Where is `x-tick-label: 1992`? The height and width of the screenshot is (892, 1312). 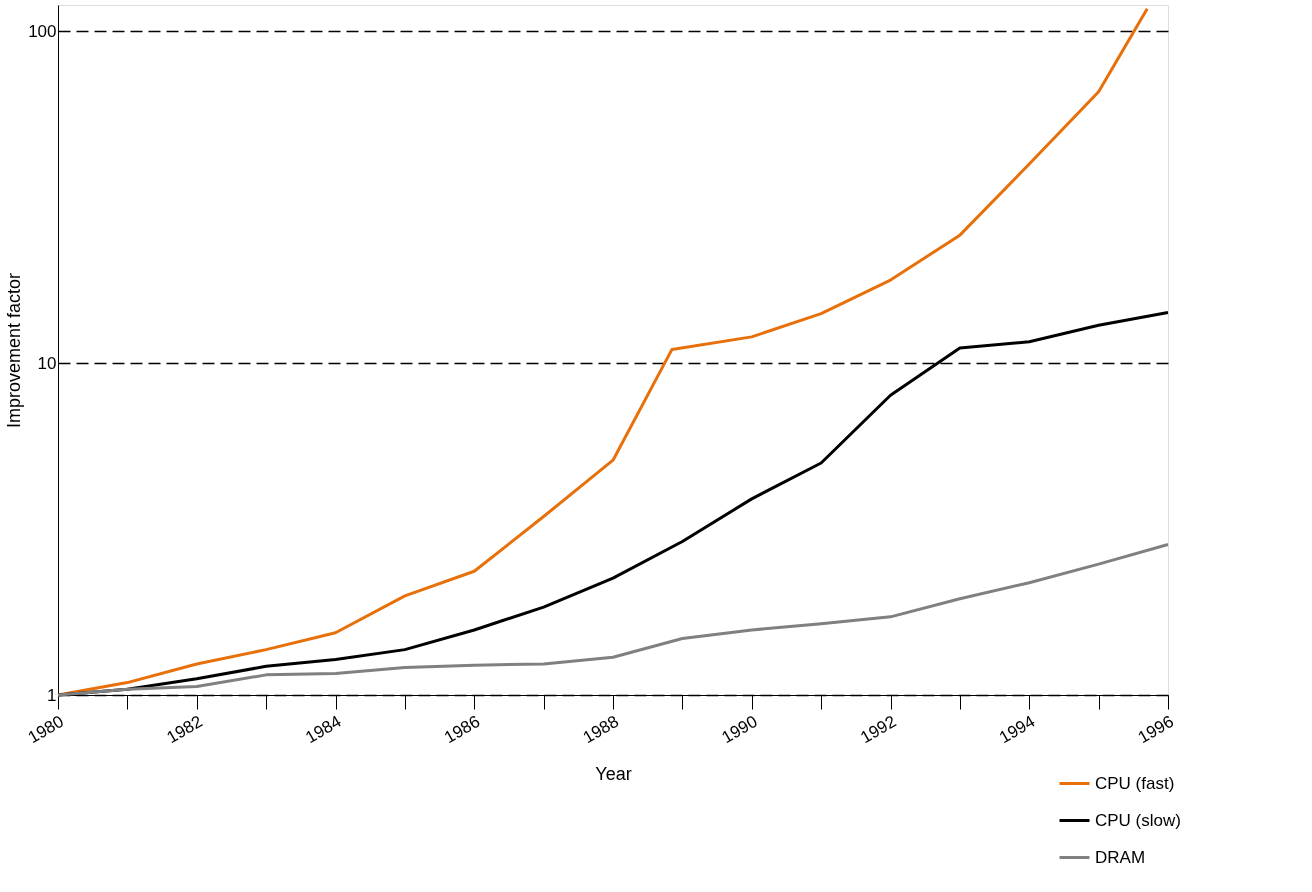 x-tick-label: 1992 is located at coordinates (878, 729).